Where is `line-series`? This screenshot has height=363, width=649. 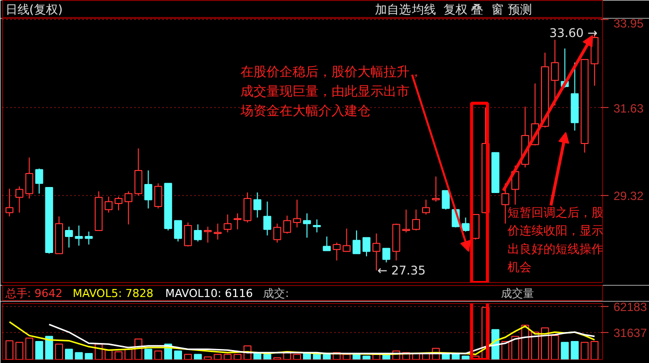
line-series is located at coordinates (322, 339).